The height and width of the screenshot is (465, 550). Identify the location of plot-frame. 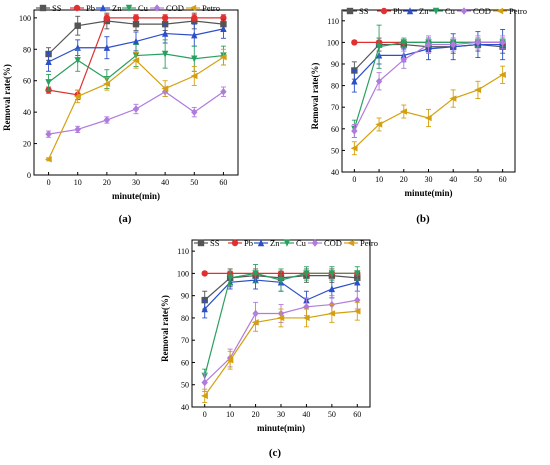
(428, 91).